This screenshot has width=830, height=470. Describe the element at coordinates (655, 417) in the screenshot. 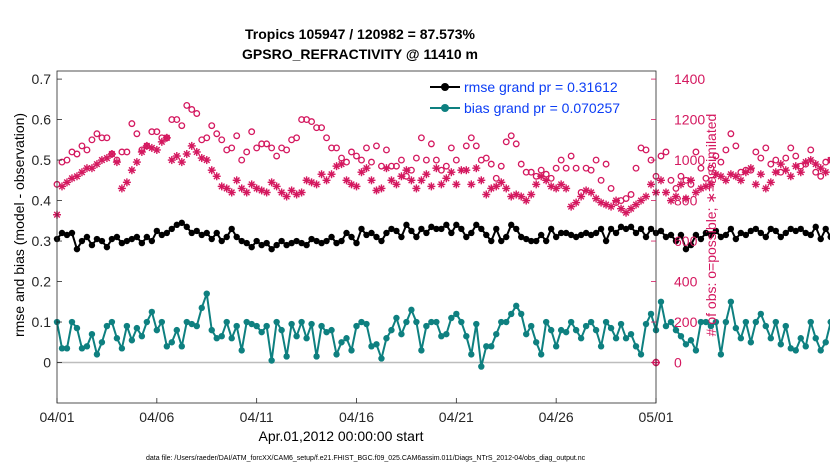

I see `x-tick-label: 05/01` at that location.